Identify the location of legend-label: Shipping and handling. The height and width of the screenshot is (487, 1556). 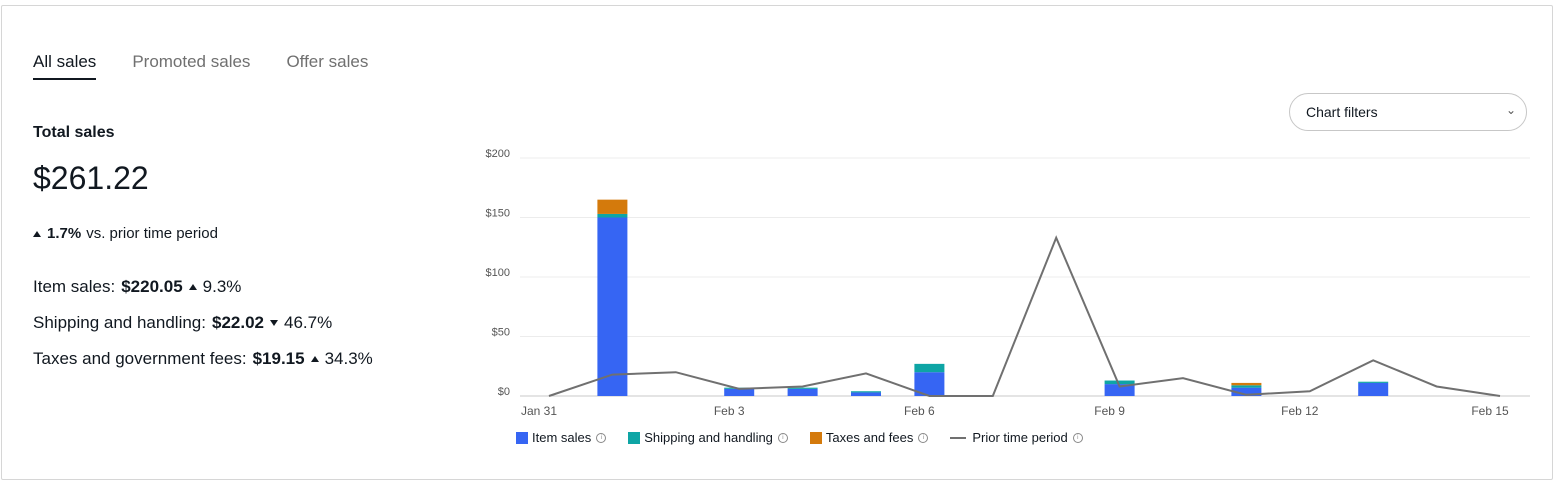
(708, 437).